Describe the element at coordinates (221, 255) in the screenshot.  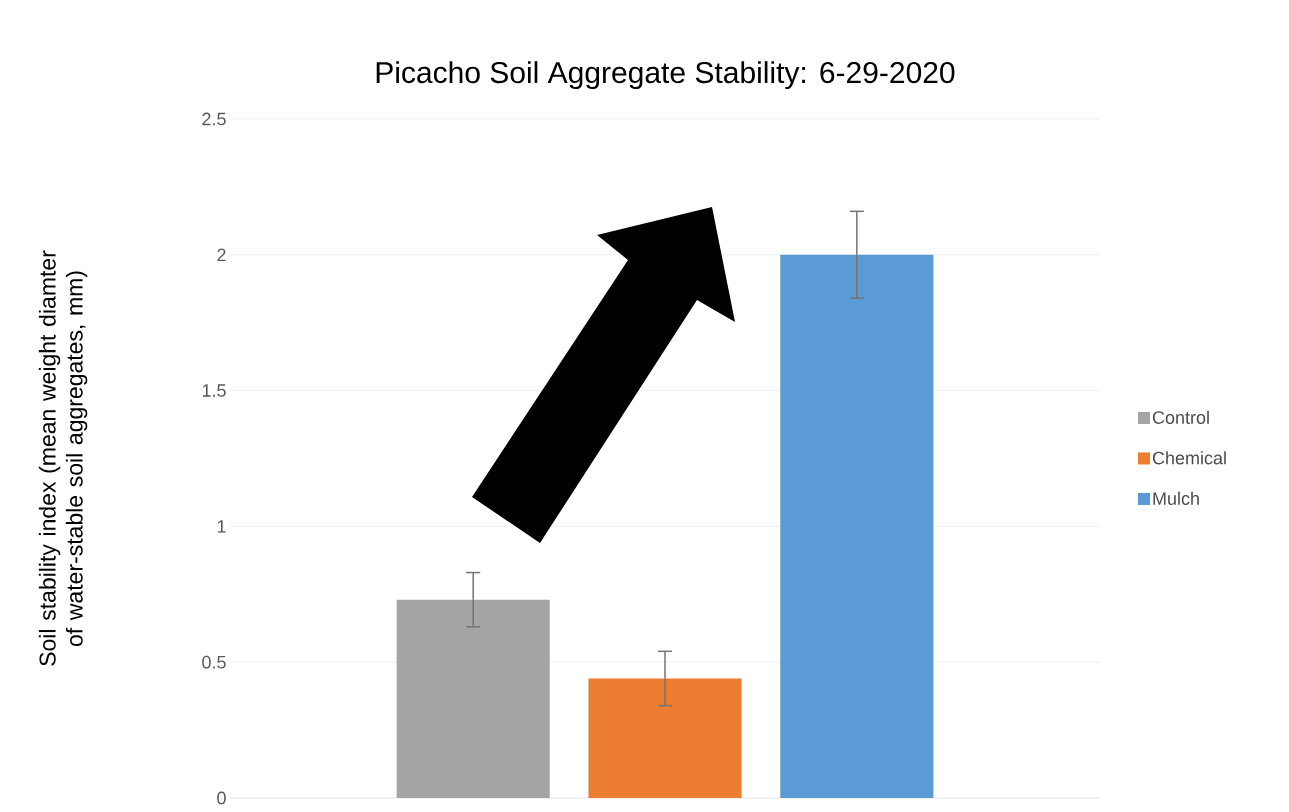
I see `y-tick-label: 2` at that location.